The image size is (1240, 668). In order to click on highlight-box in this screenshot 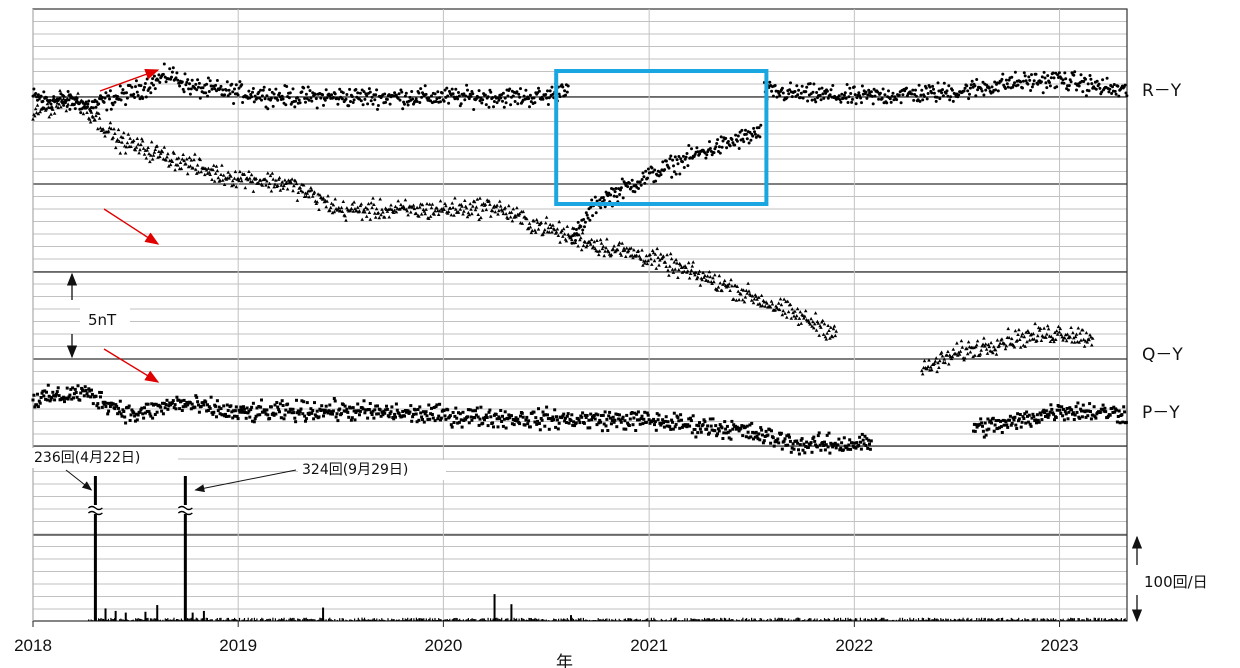, I will do `click(661, 137)`.